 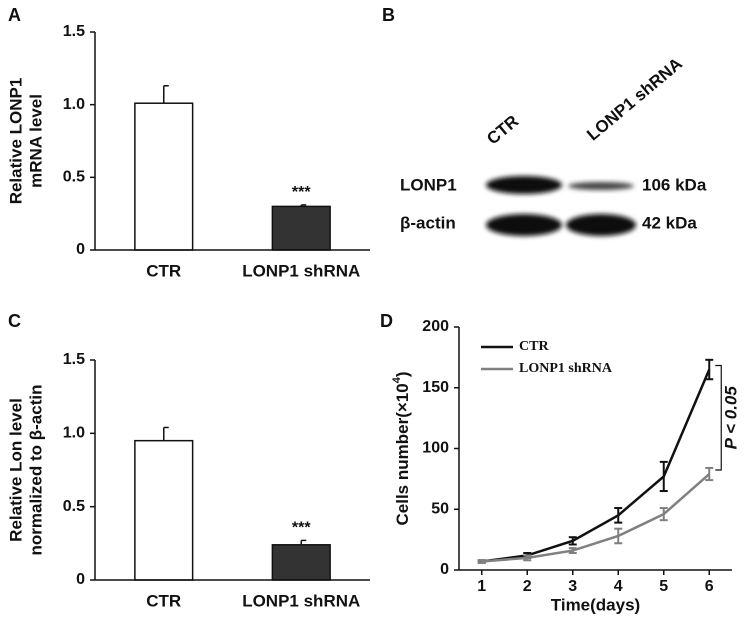 I want to click on y-axis-label: Cells number(×104), so click(x=402, y=449).